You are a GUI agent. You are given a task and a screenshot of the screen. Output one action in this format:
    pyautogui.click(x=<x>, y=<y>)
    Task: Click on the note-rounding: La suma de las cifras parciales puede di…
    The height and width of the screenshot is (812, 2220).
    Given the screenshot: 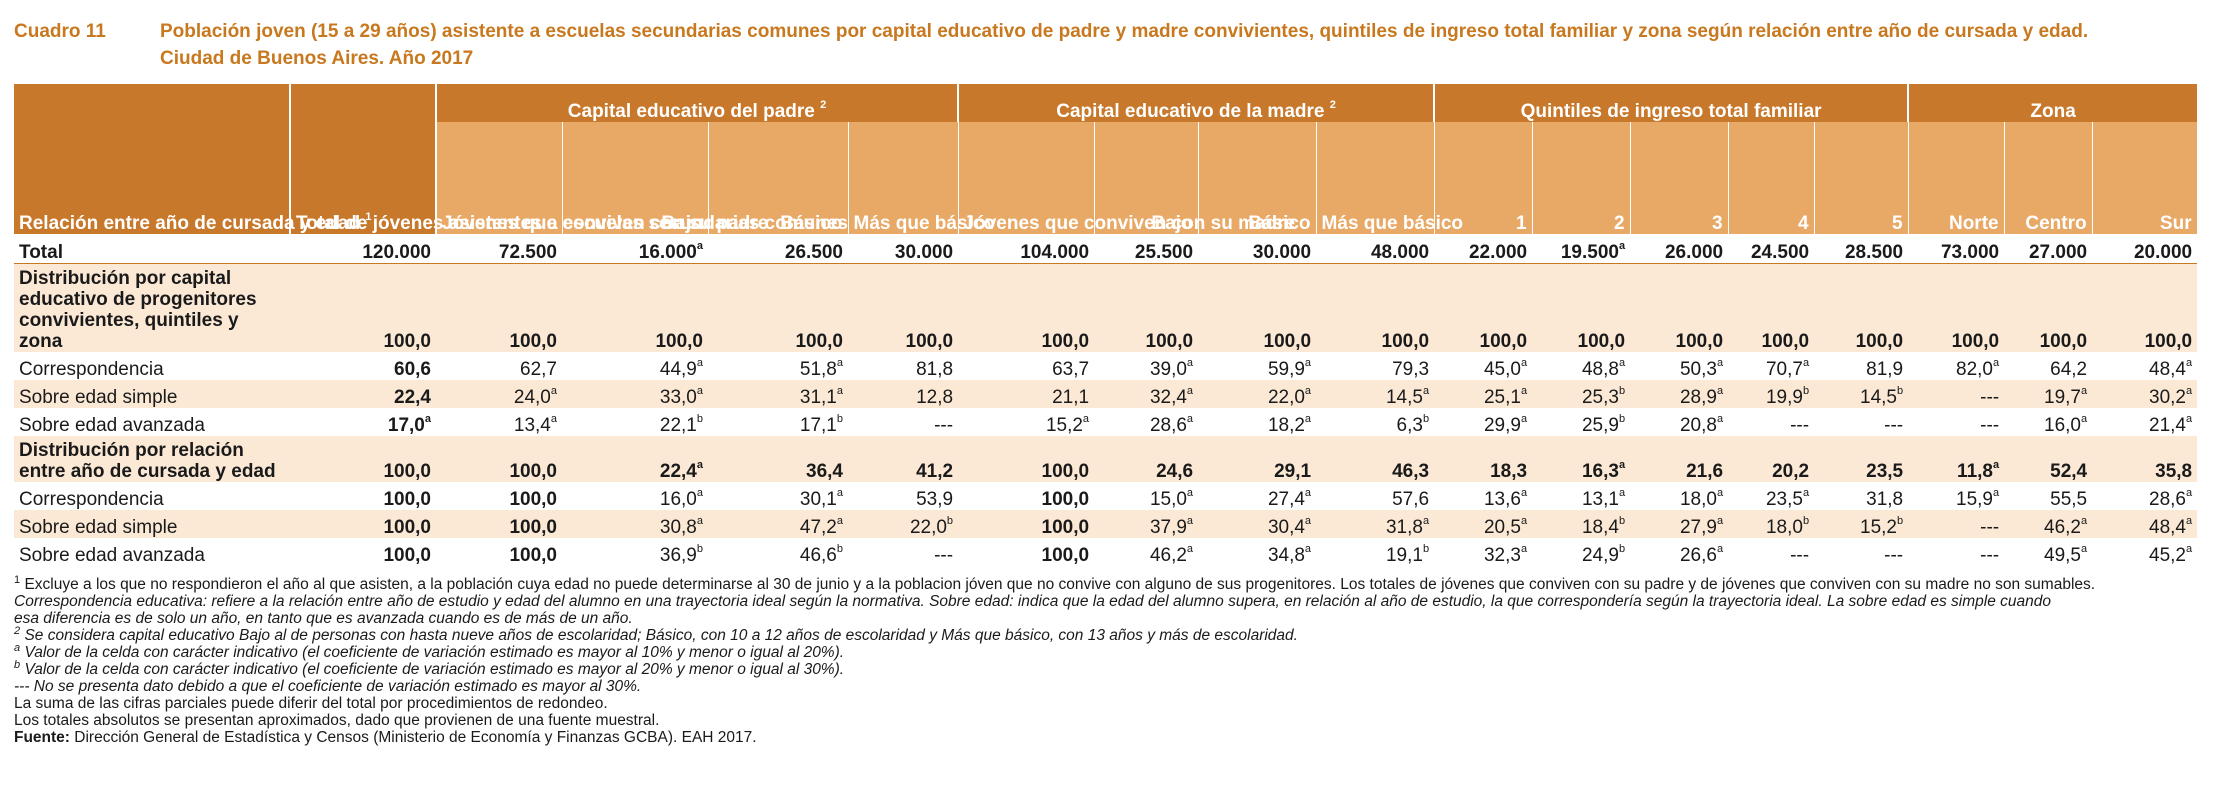 What is the action you would take?
    pyautogui.click(x=311, y=703)
    